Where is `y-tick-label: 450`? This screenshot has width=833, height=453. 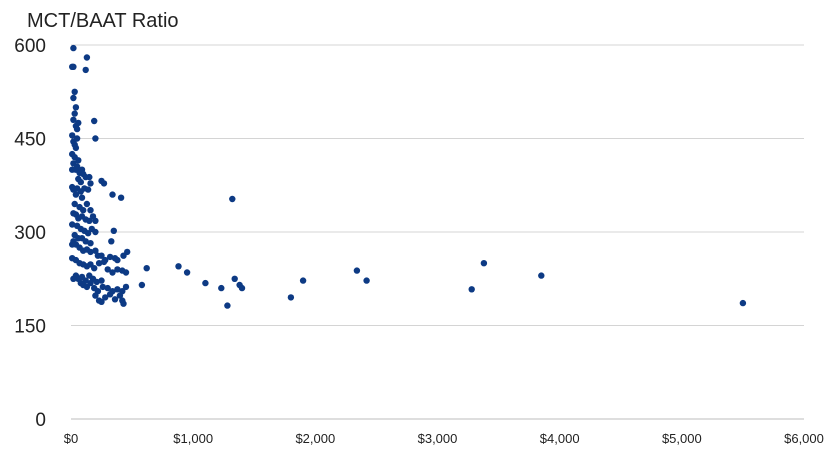 y-tick-label: 450 is located at coordinates (30, 140).